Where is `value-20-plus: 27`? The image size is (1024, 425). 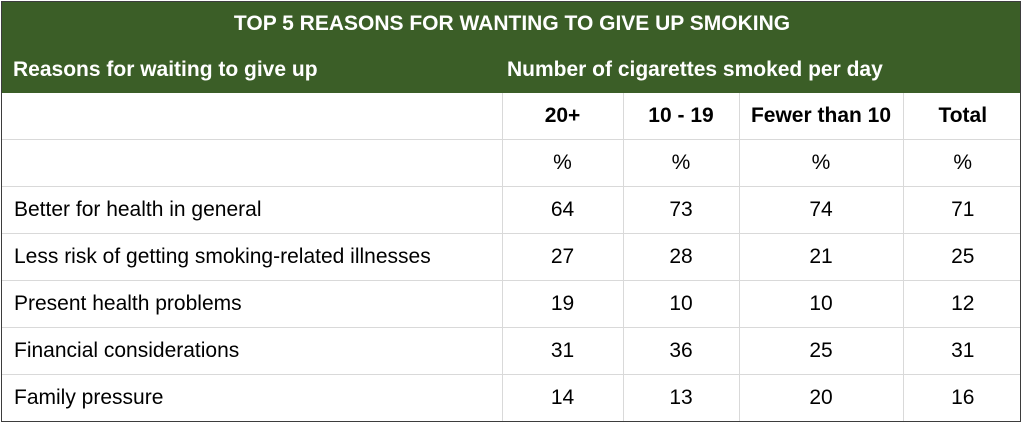
value-20-plus: 27 is located at coordinates (563, 257).